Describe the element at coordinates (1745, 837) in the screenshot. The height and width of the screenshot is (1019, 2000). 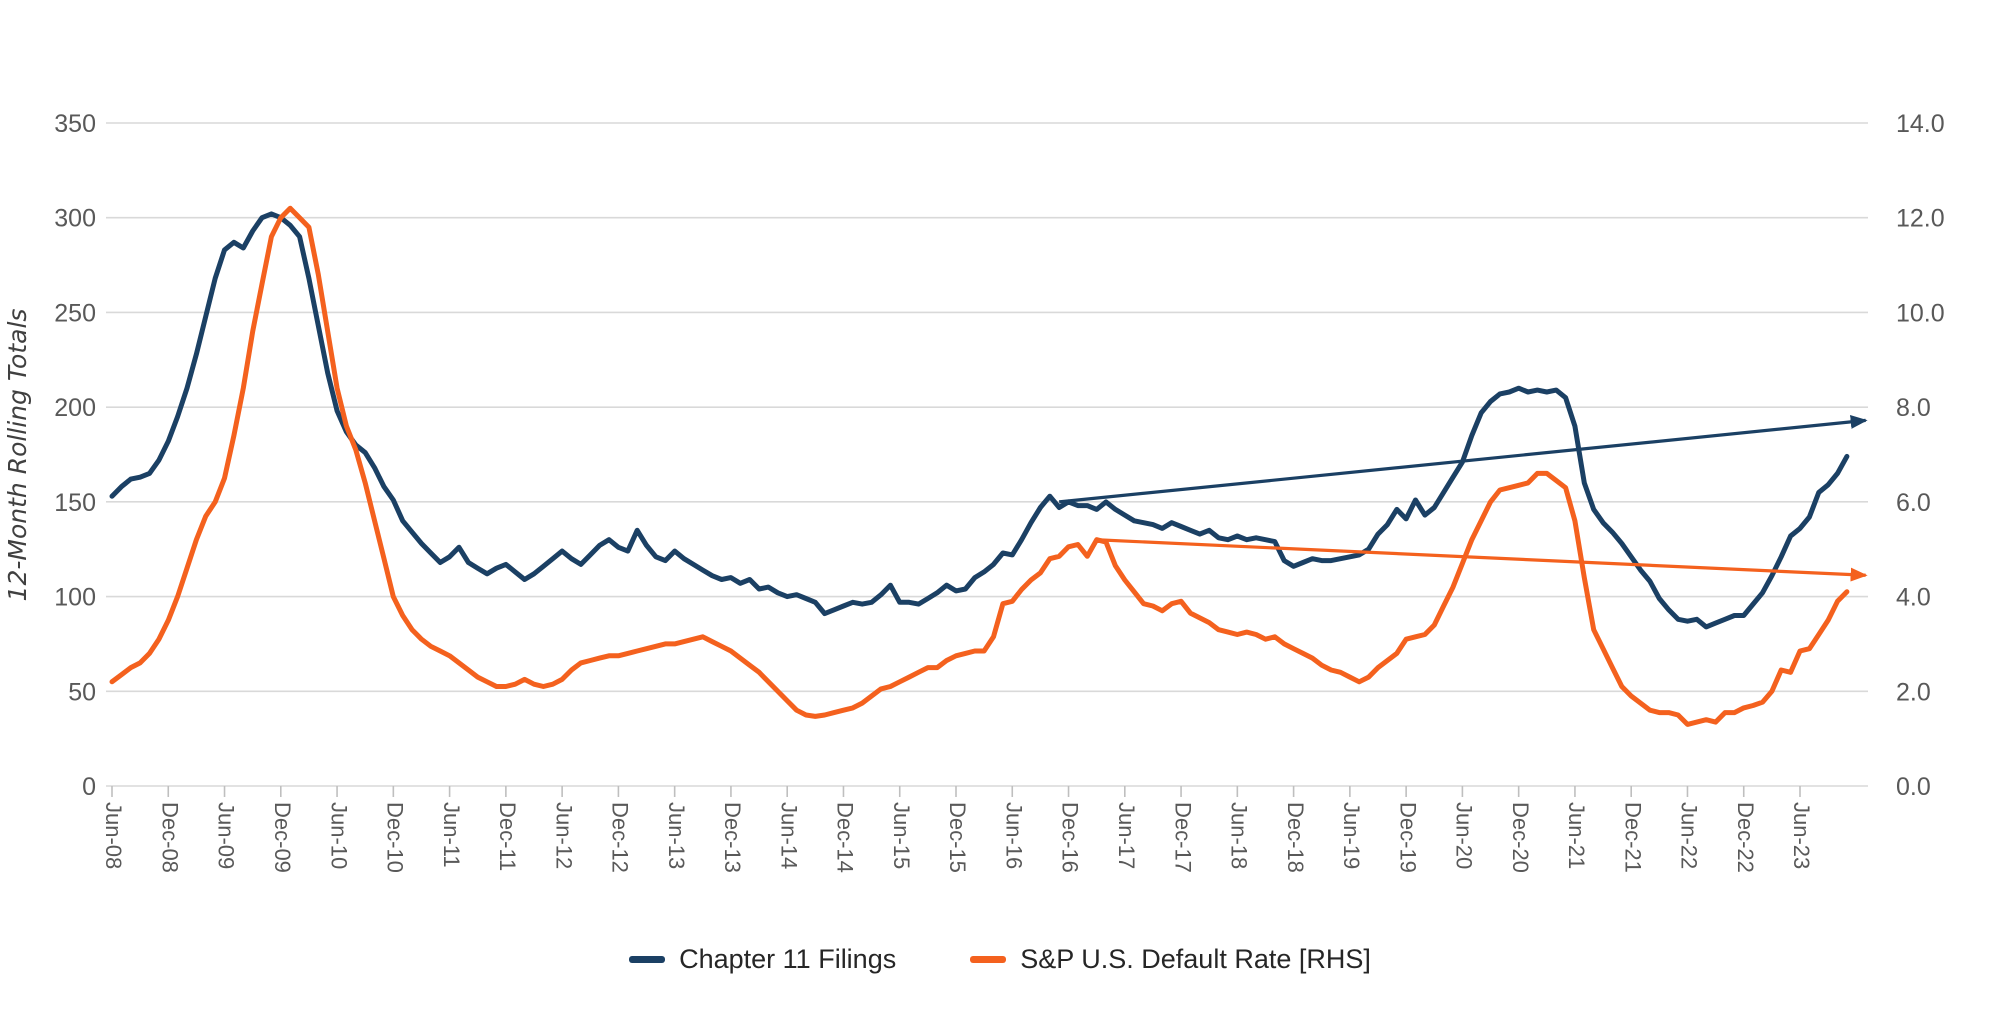
I see `x-tick-label: Dec-22` at that location.